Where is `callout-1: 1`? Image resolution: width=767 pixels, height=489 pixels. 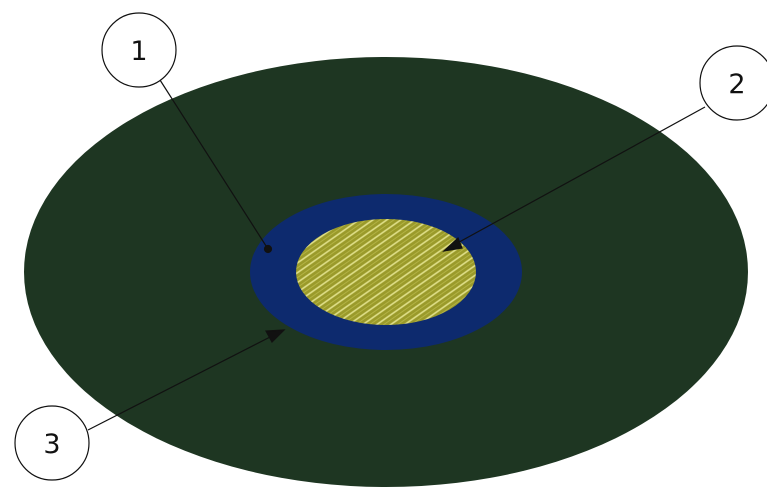
callout-1: 1 is located at coordinates (139, 50).